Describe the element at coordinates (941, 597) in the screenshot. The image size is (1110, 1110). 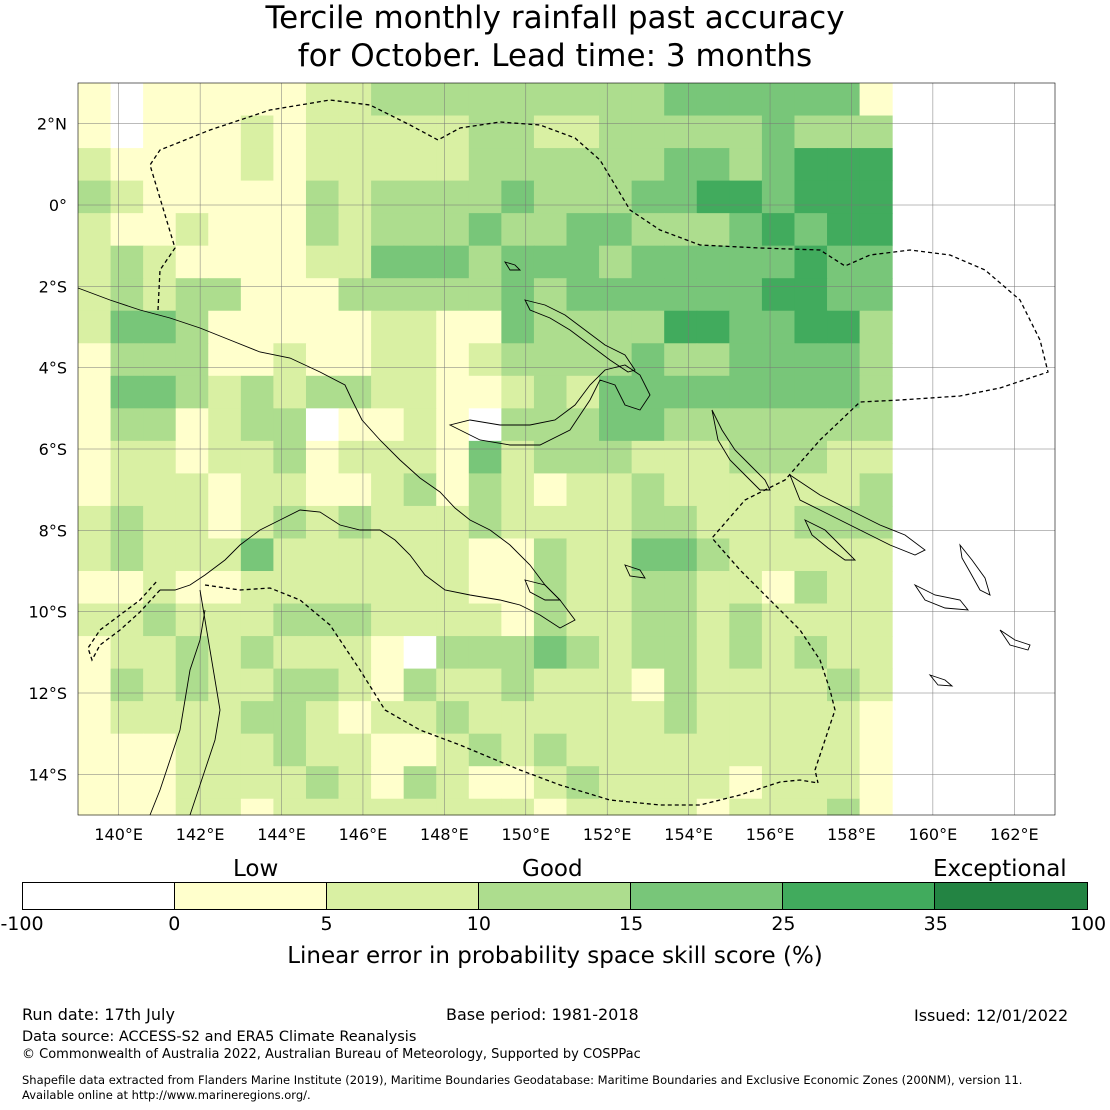
I see `guadalcanal-coastline` at that location.